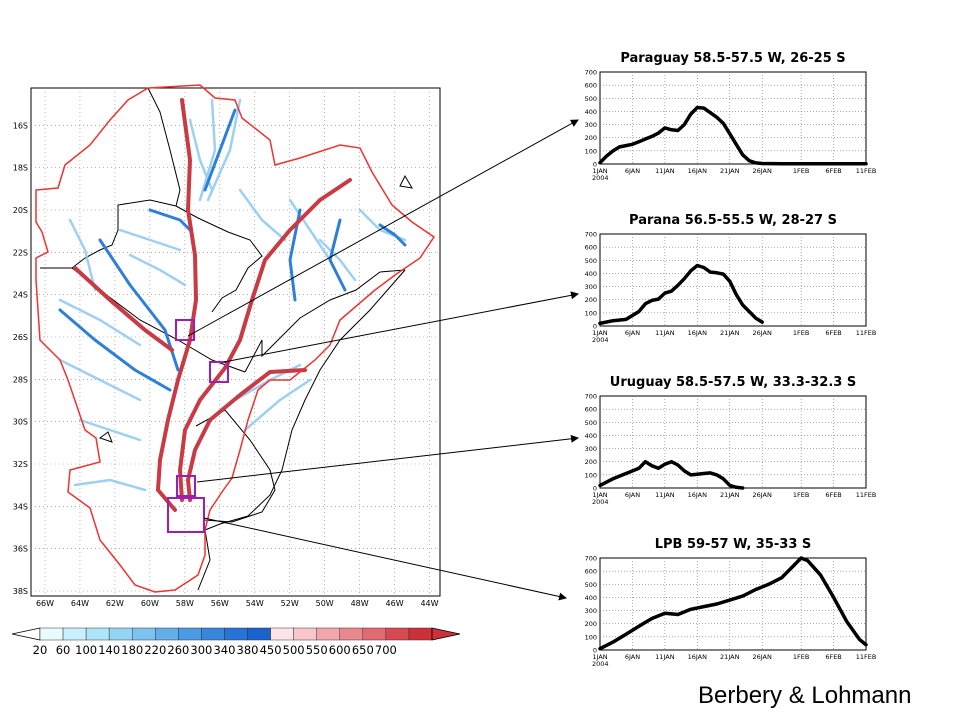 This screenshot has height=720, width=960. What do you see at coordinates (150, 603) in the screenshot?
I see `lon-label: 60W` at bounding box center [150, 603].